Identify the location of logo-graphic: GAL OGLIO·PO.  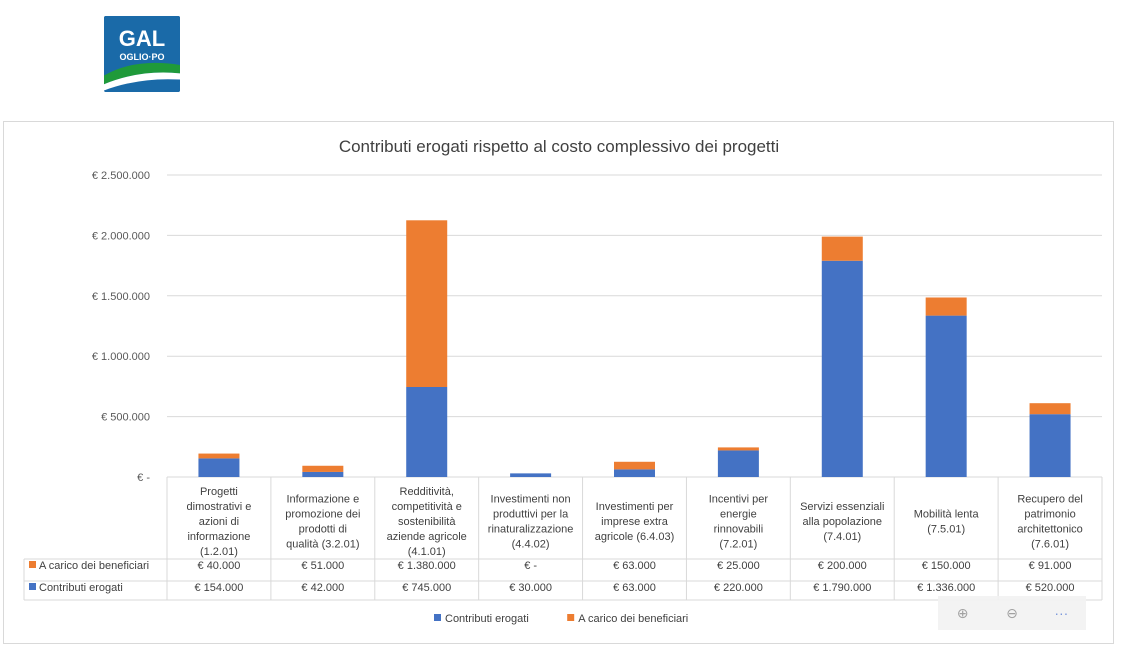
(142, 54).